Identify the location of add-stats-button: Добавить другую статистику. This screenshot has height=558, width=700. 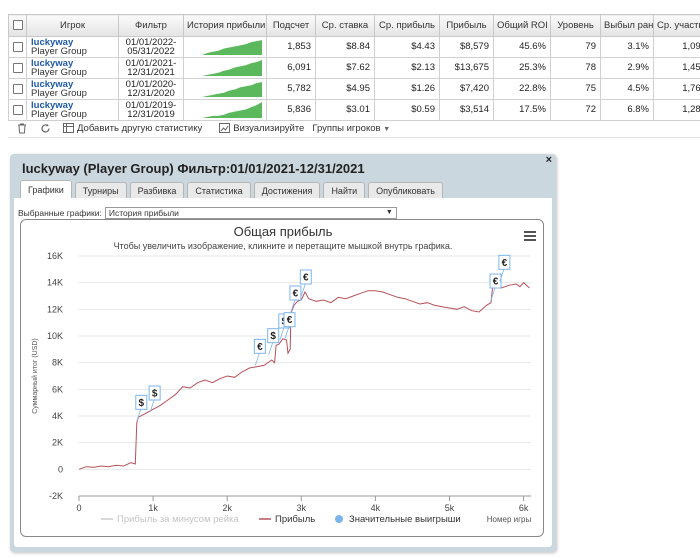
(140, 128).